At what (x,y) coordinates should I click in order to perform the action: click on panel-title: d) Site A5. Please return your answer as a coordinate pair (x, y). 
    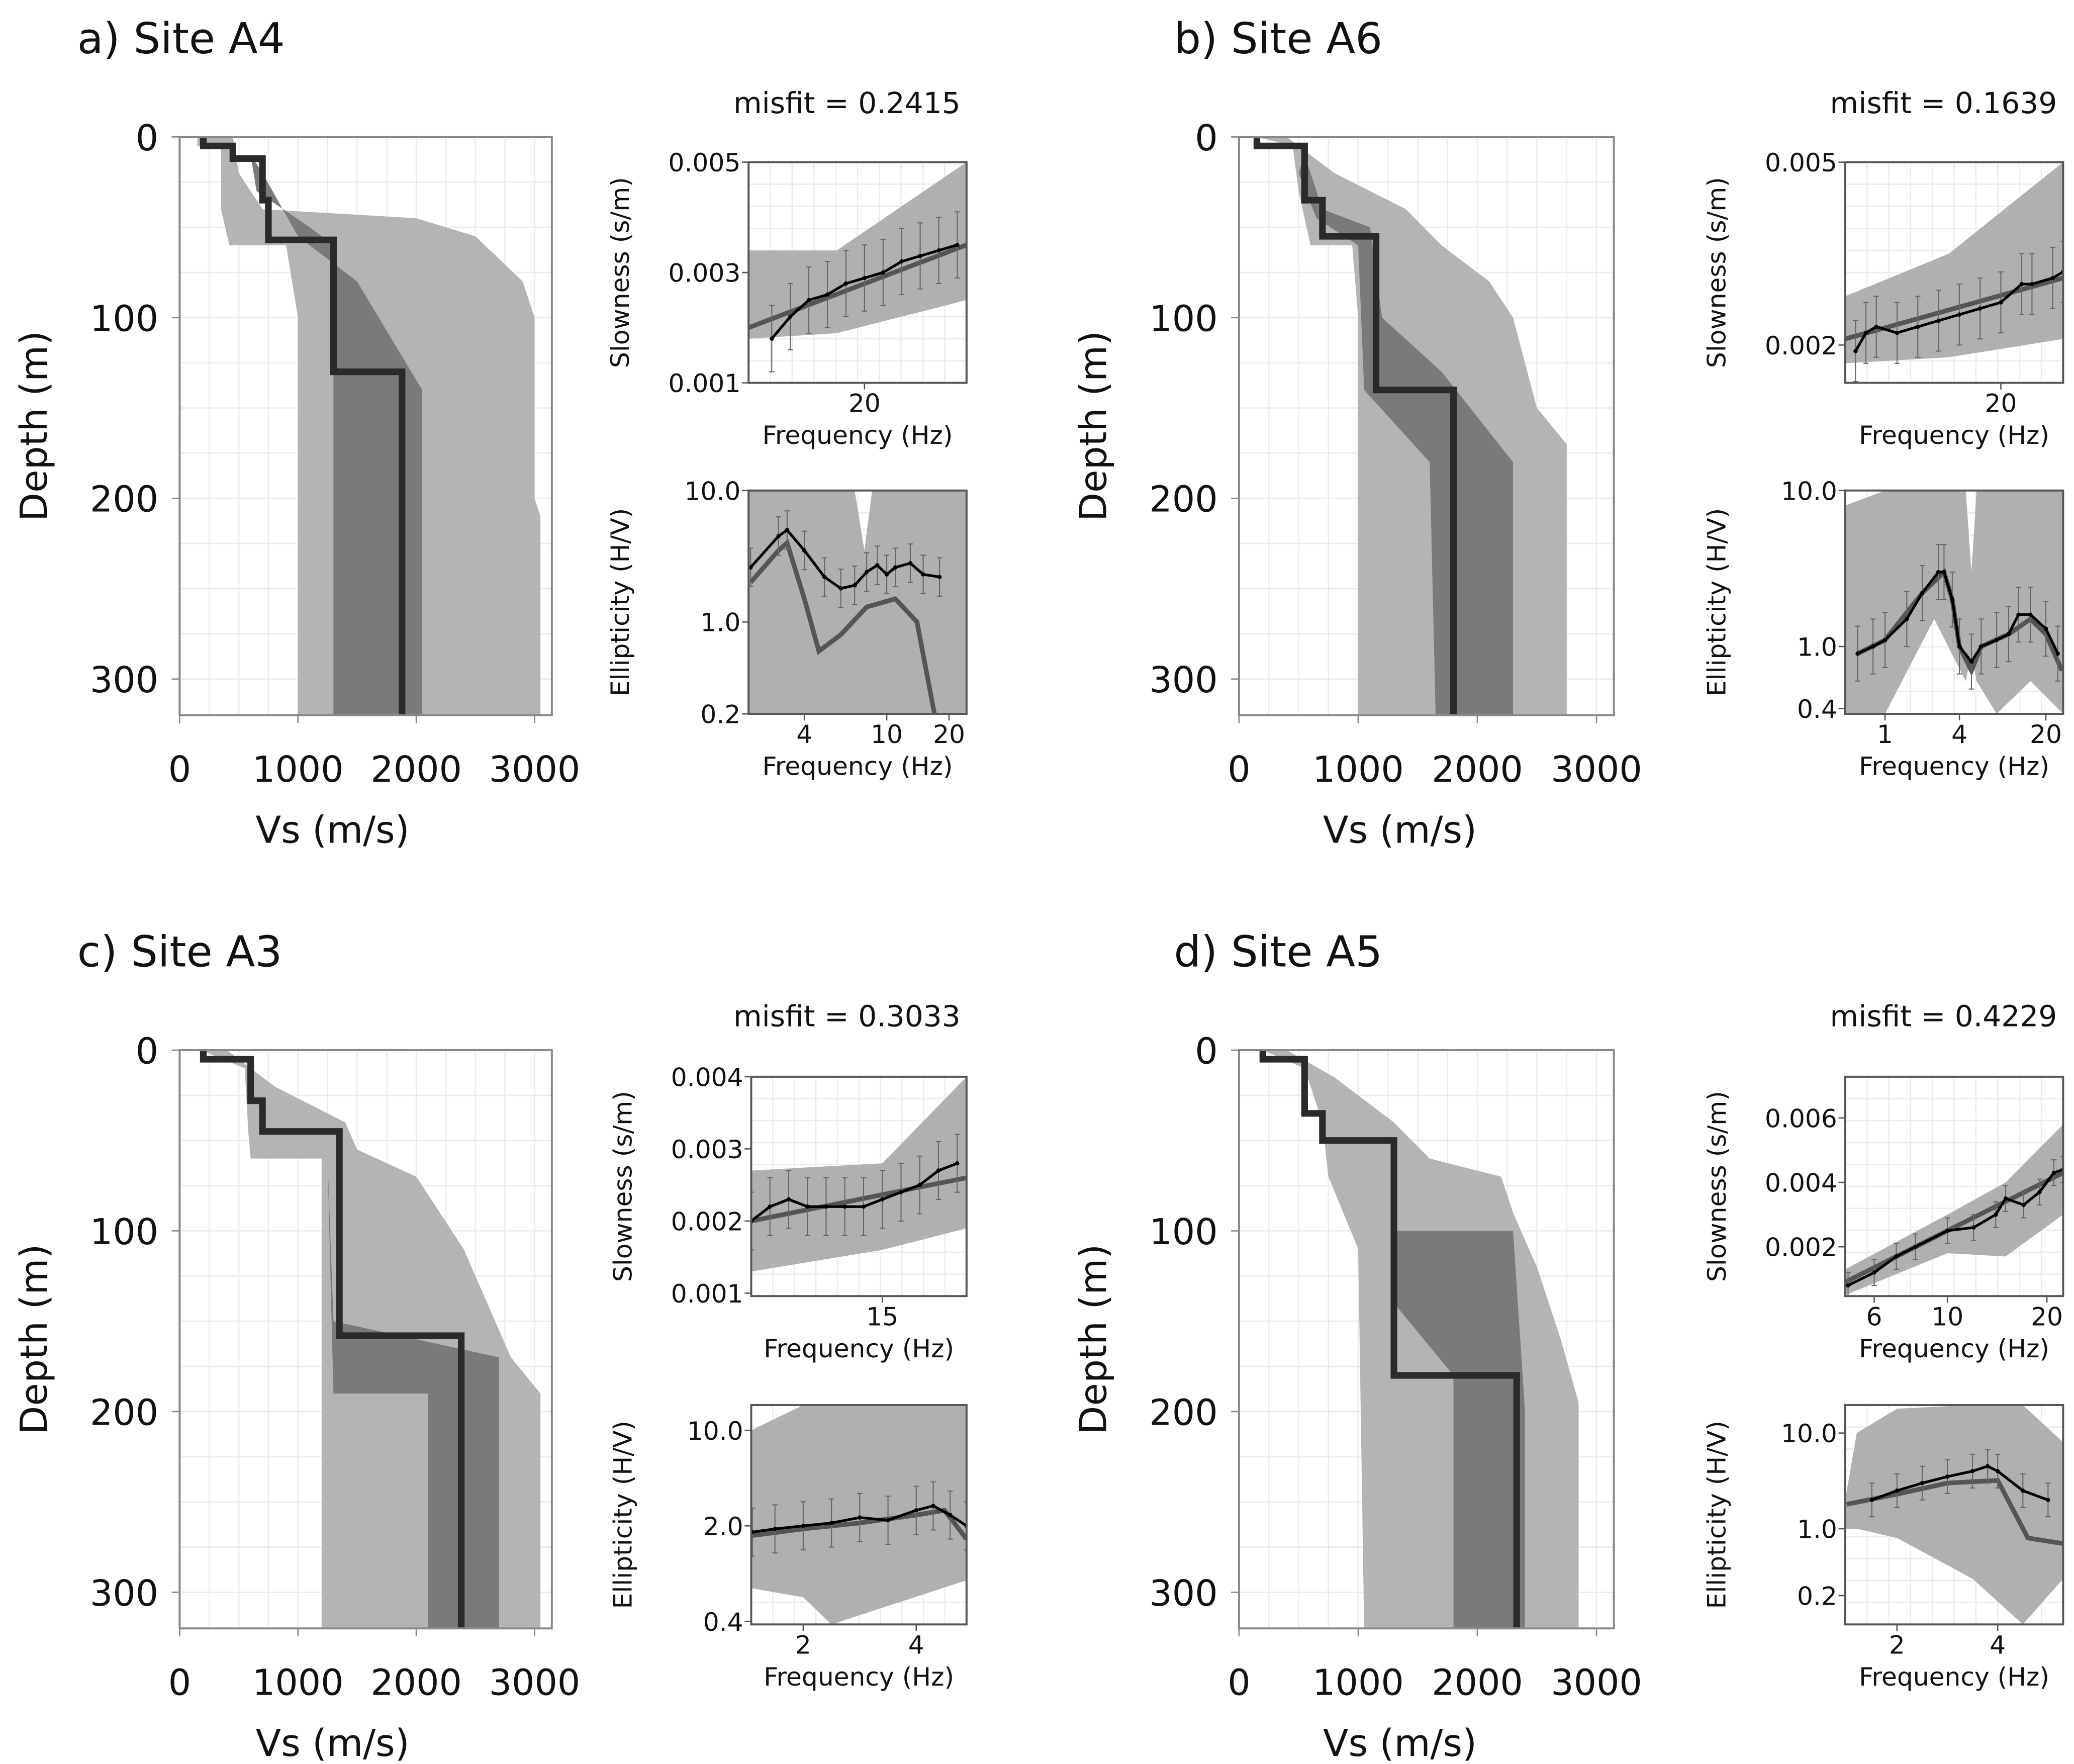
    Looking at the image, I should click on (1278, 951).